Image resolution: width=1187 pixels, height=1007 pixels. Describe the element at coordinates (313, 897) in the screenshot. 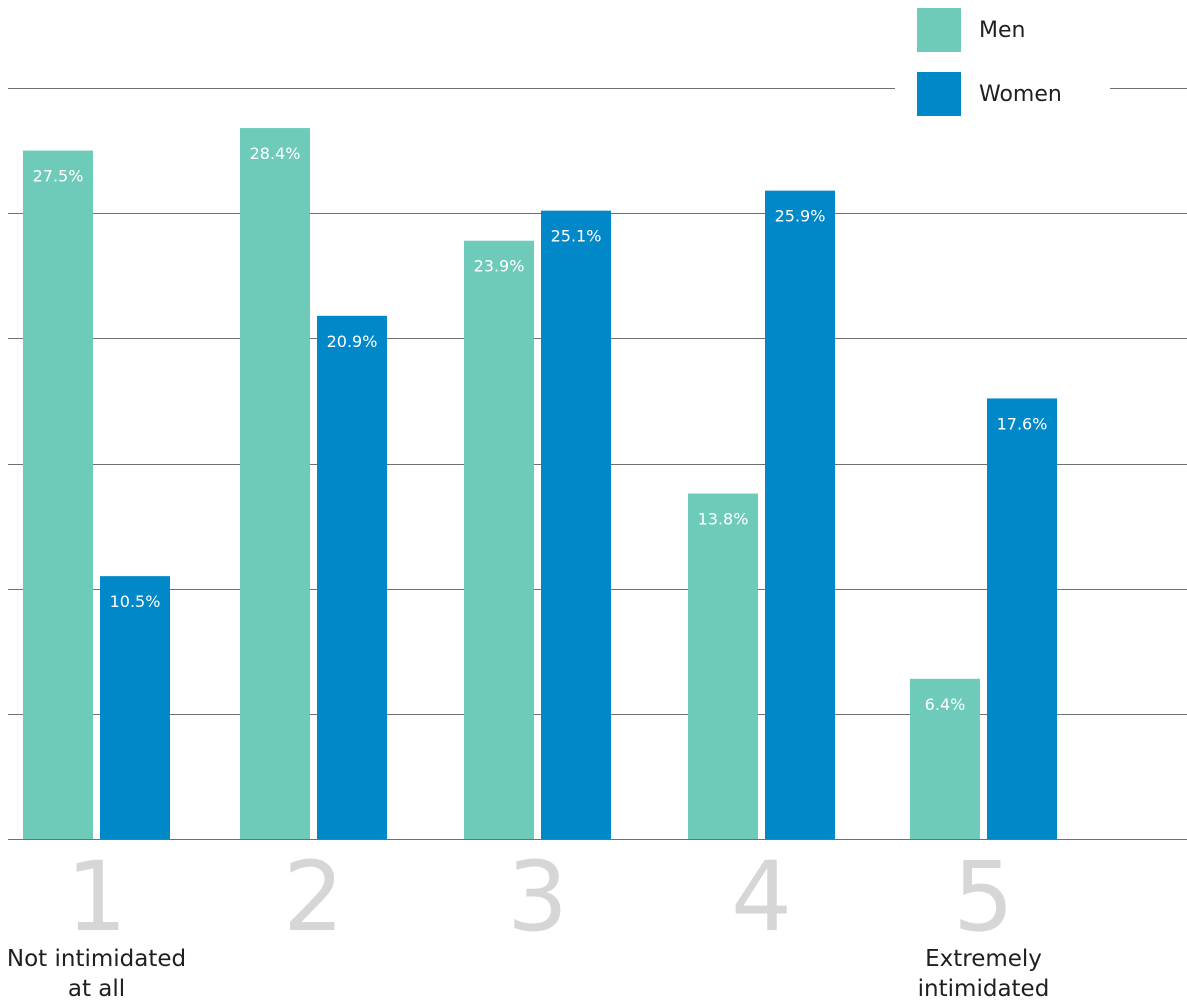

I see `category-number-2: 2` at that location.